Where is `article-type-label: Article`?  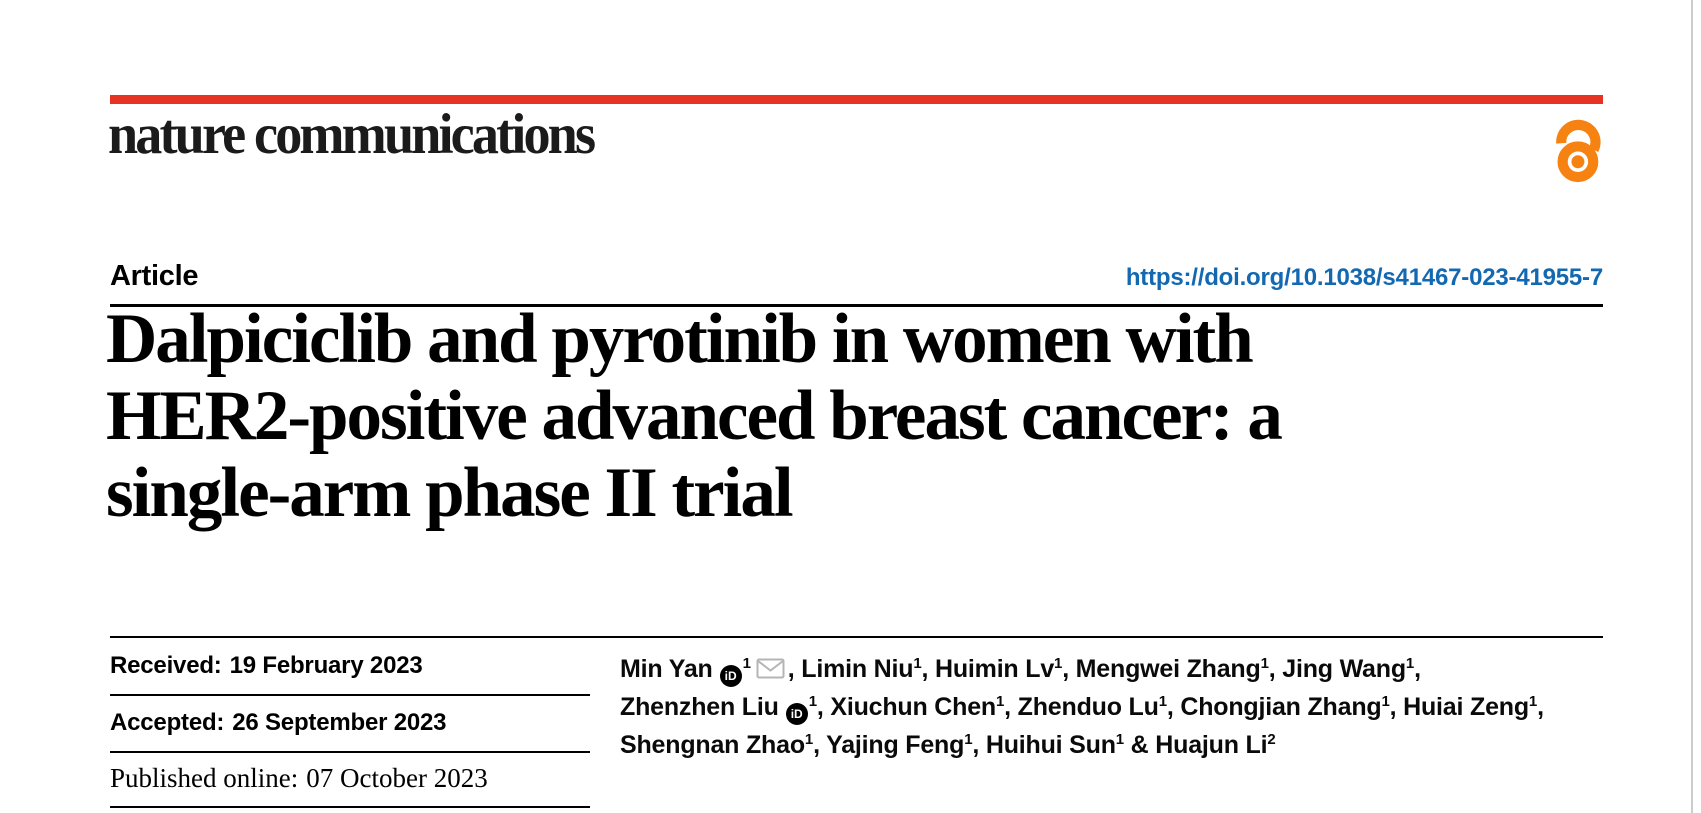
article-type-label: Article is located at coordinates (154, 276).